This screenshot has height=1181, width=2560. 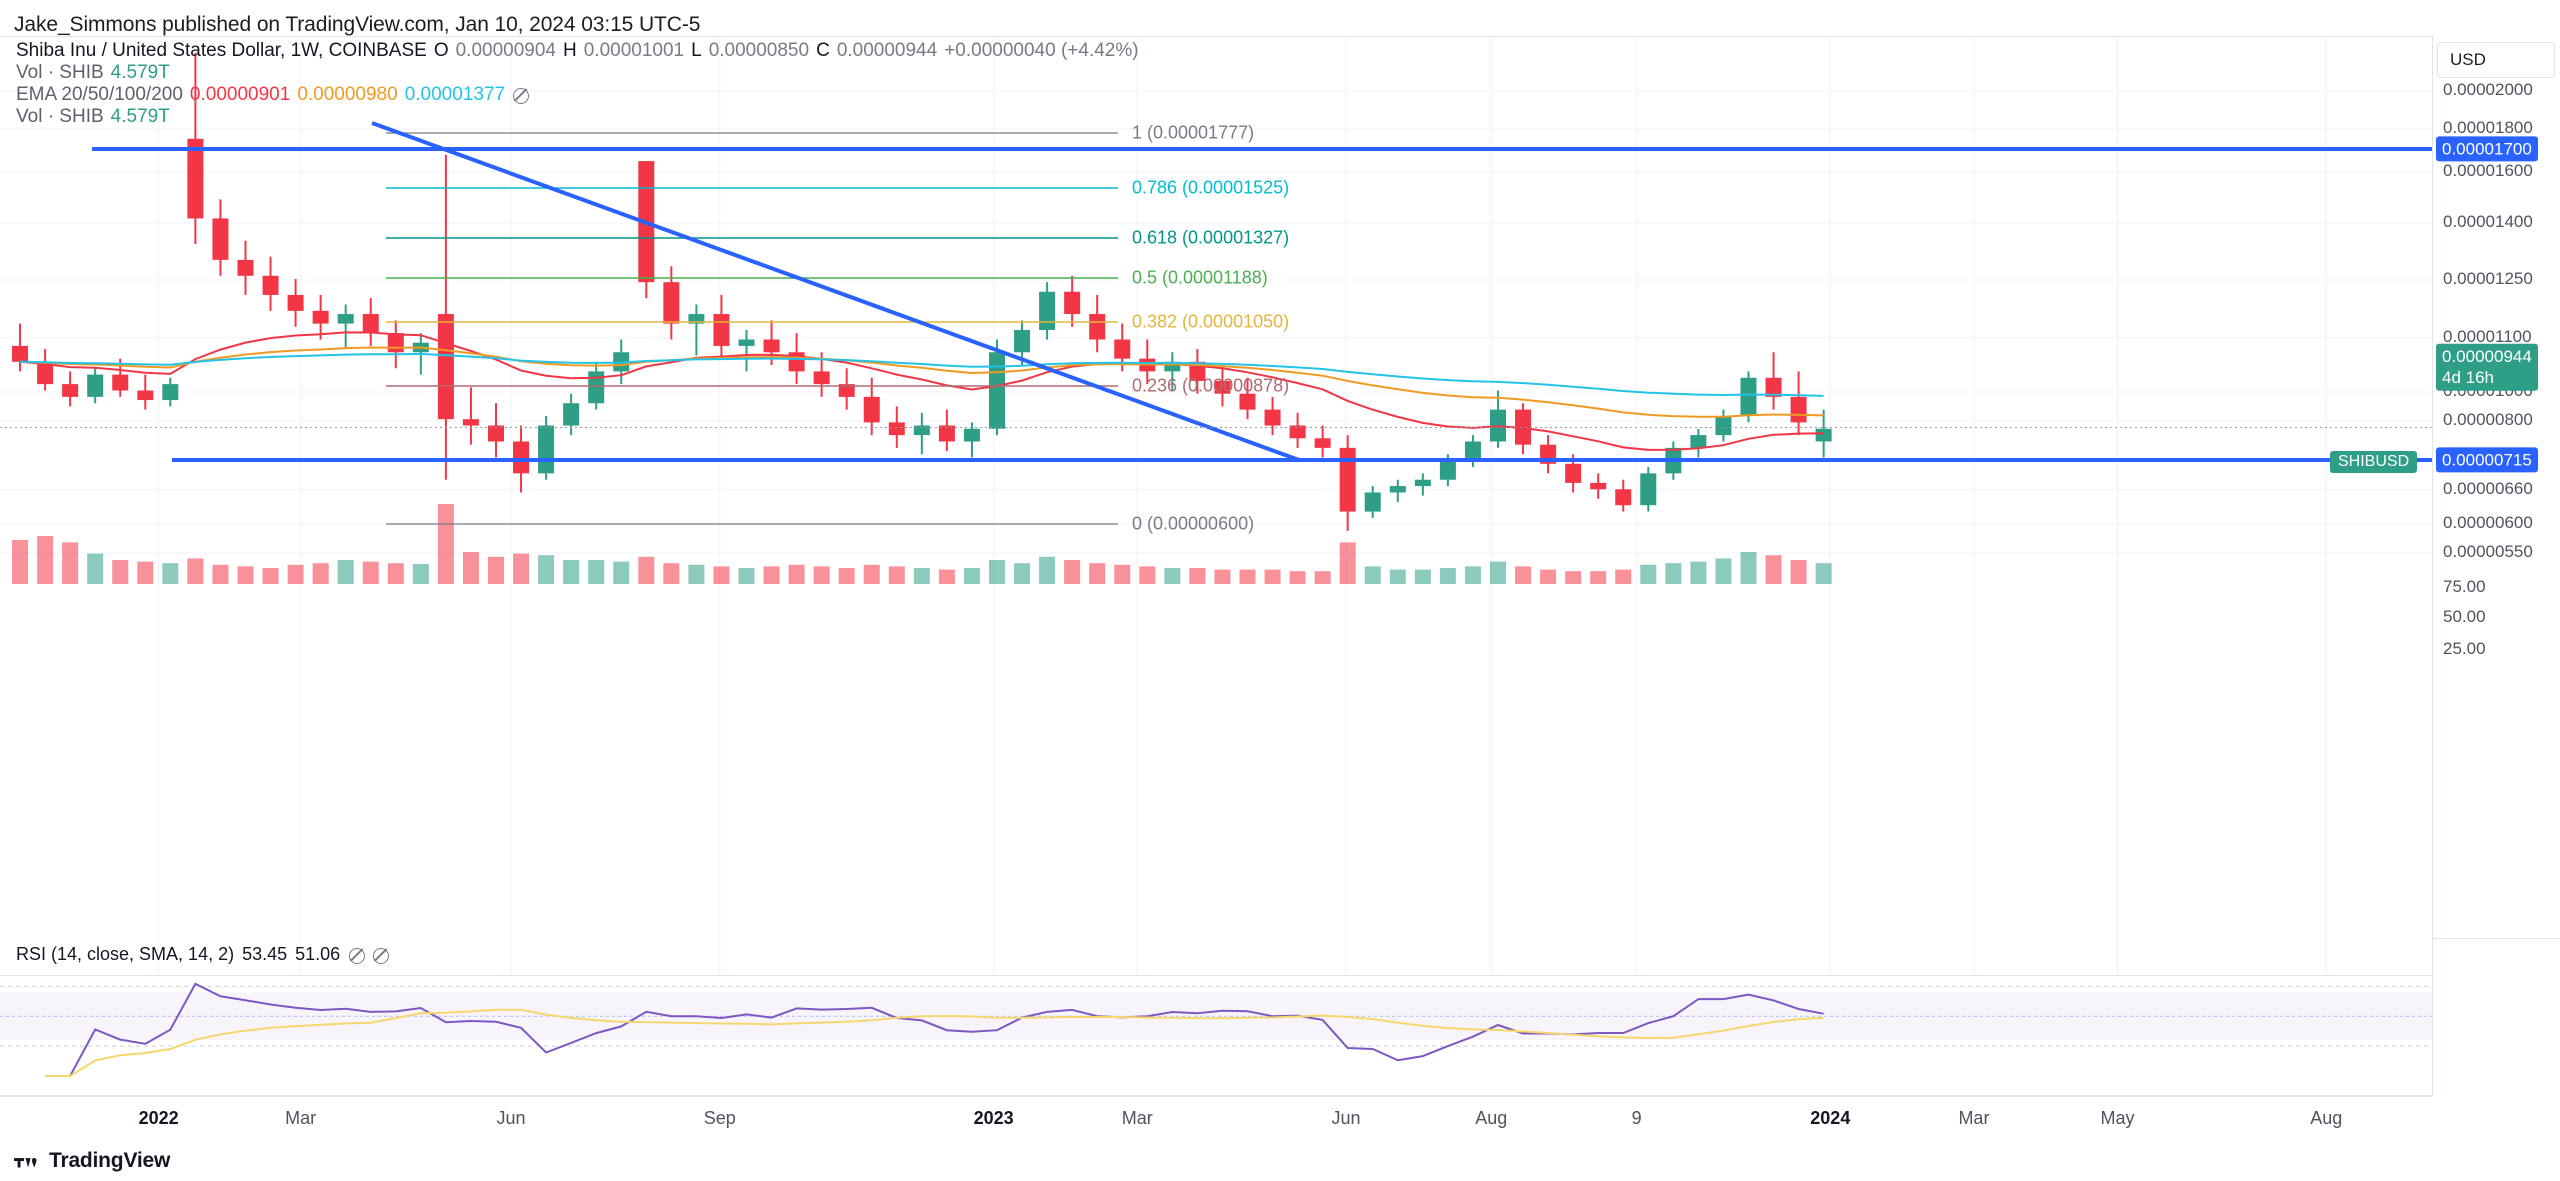 What do you see at coordinates (2488, 551) in the screenshot?
I see `price-axis-tick: 0.00000550` at bounding box center [2488, 551].